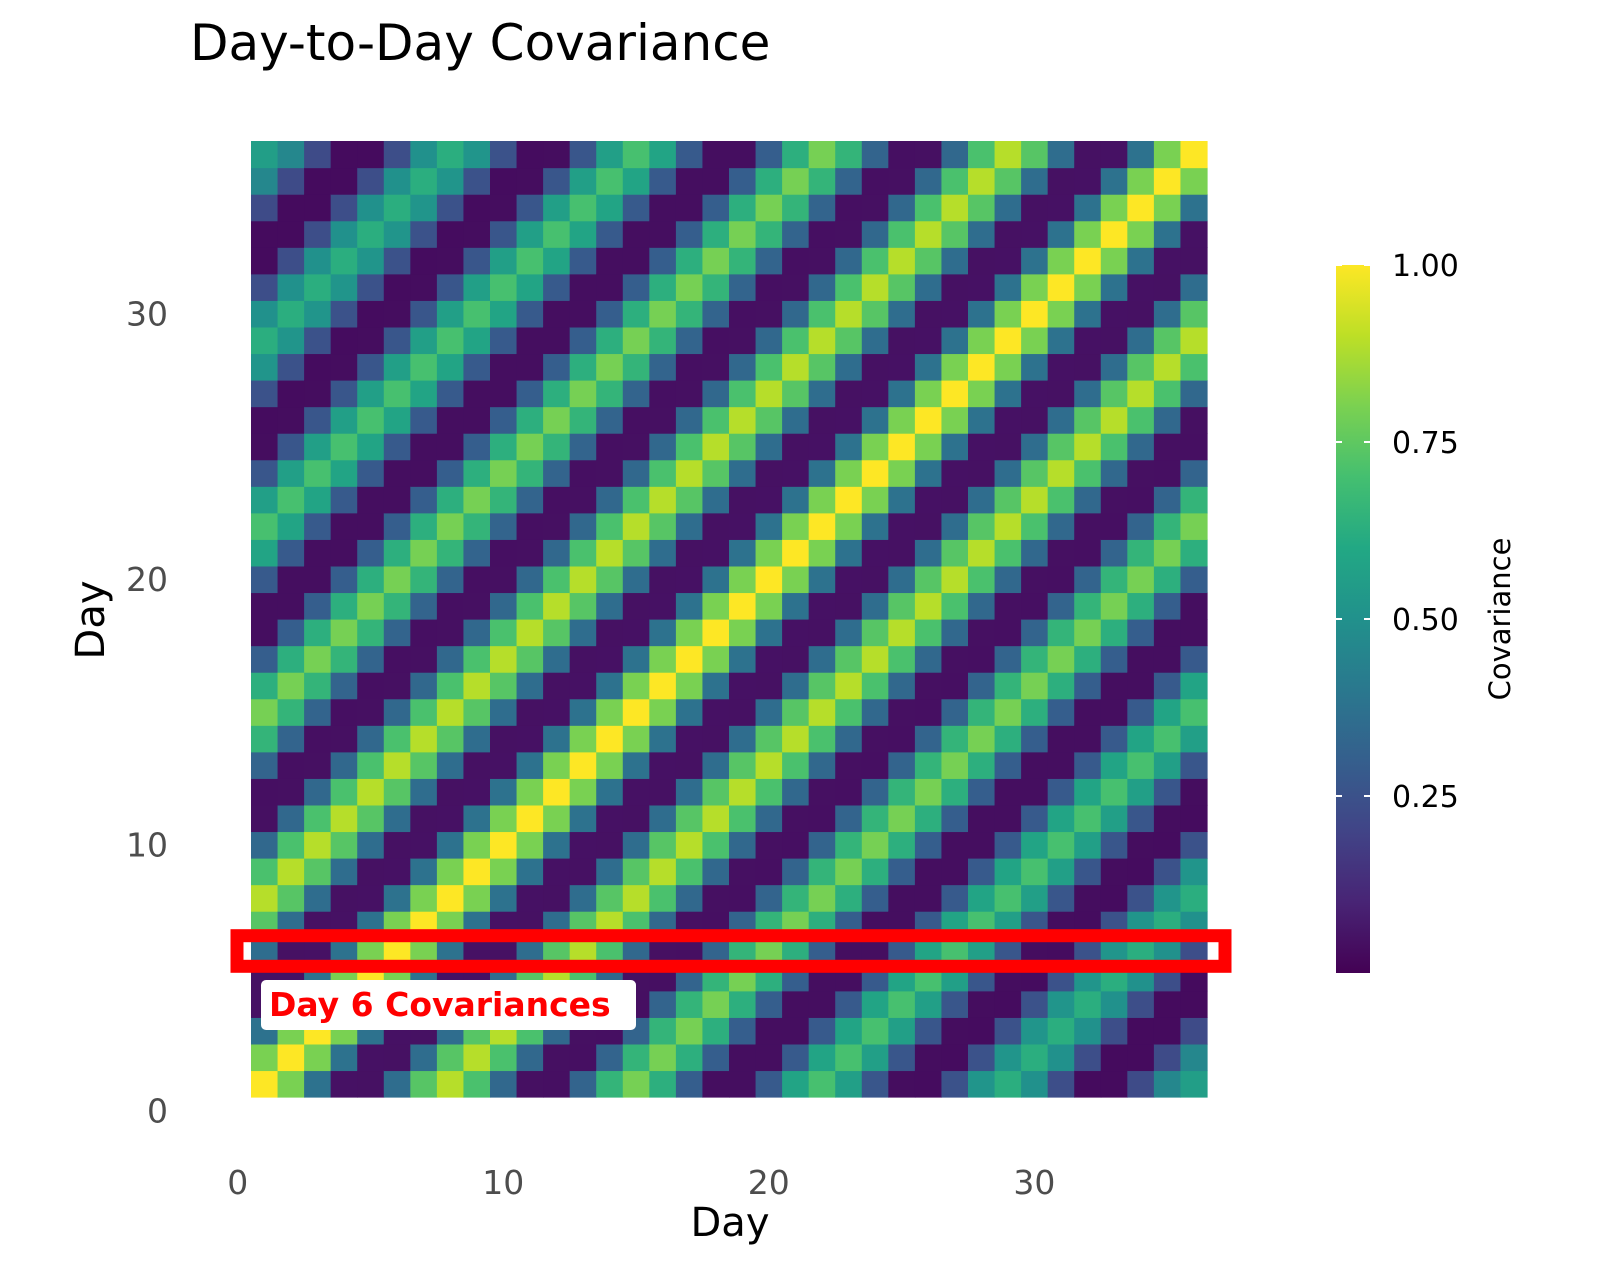 This screenshot has height=1264, width=1600. I want to click on colorbar-tick-label: 1.00, so click(1425, 266).